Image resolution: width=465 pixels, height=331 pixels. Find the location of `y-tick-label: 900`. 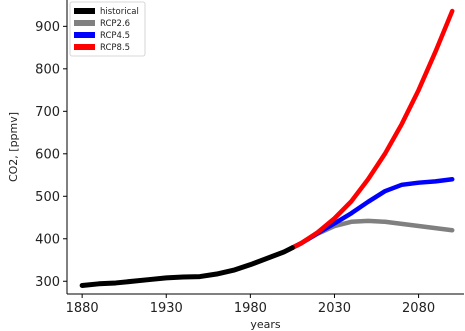

y-tick-label: 900 is located at coordinates (47, 27).